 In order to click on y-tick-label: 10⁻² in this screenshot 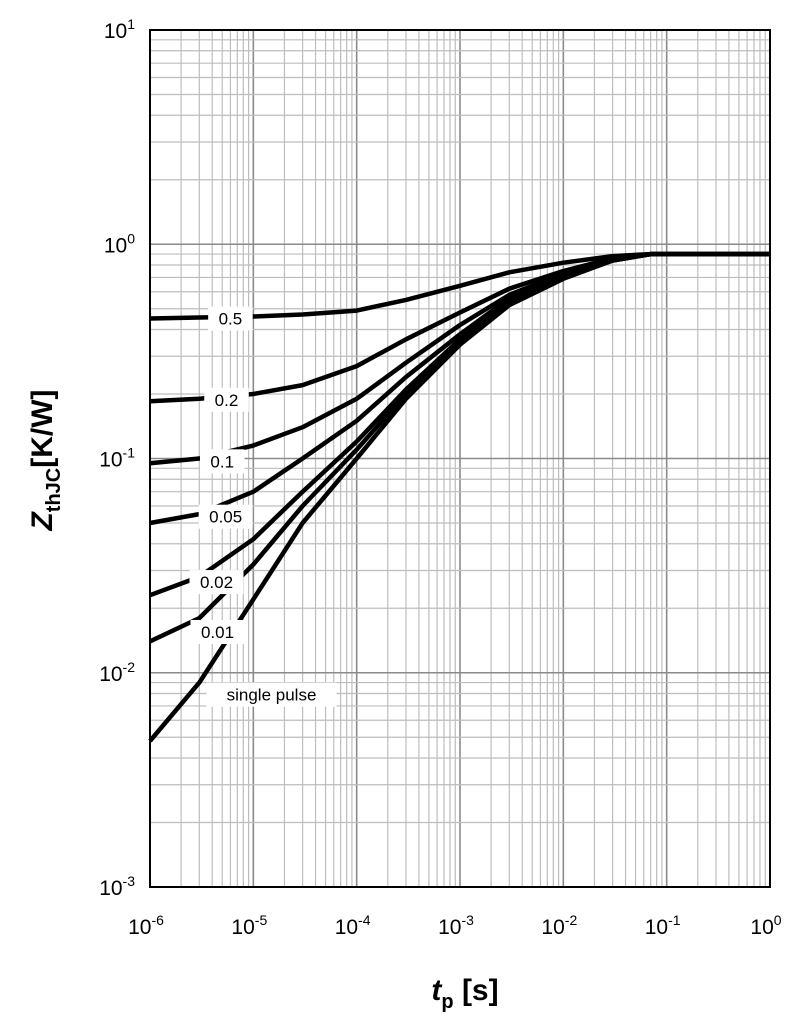, I will do `click(117, 672)`.